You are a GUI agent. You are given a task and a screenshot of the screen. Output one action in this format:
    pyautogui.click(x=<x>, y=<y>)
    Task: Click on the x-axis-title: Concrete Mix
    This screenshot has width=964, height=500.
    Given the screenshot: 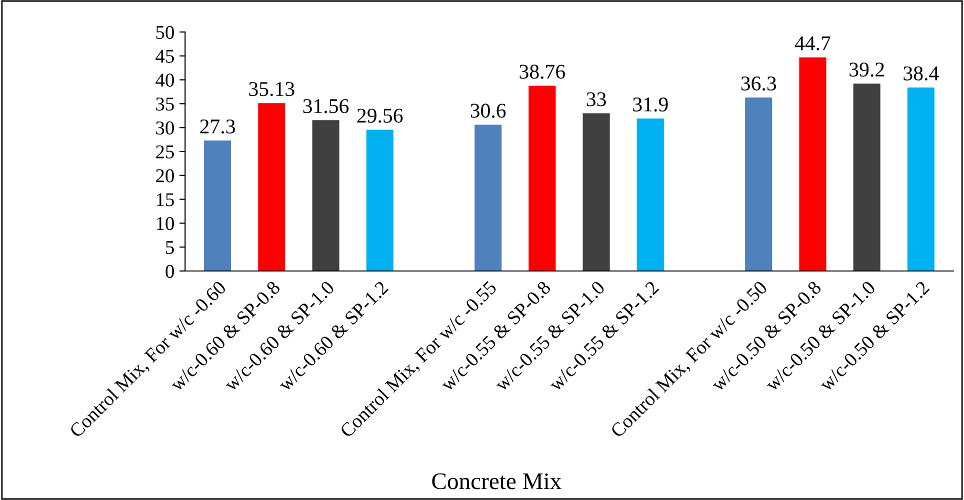 What is the action you would take?
    pyautogui.click(x=497, y=481)
    